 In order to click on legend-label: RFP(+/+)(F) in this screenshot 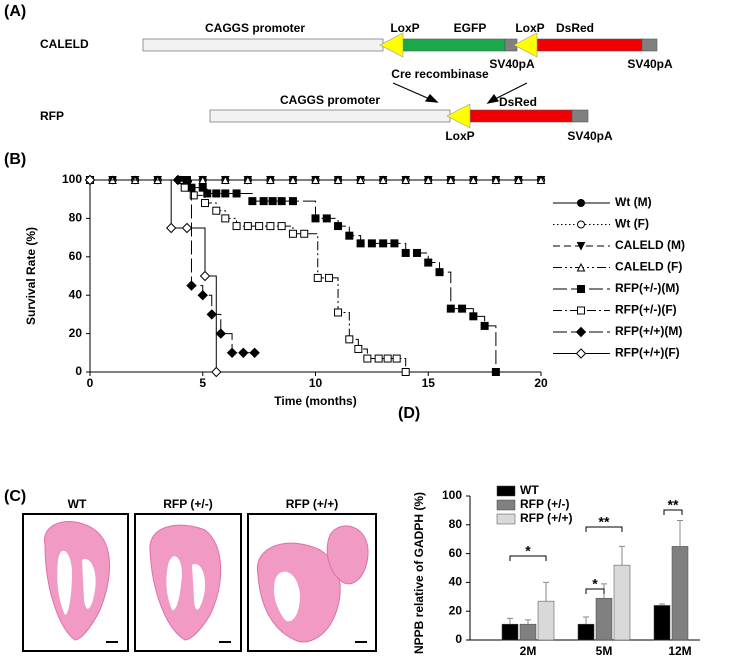, I will do `click(647, 353)`.